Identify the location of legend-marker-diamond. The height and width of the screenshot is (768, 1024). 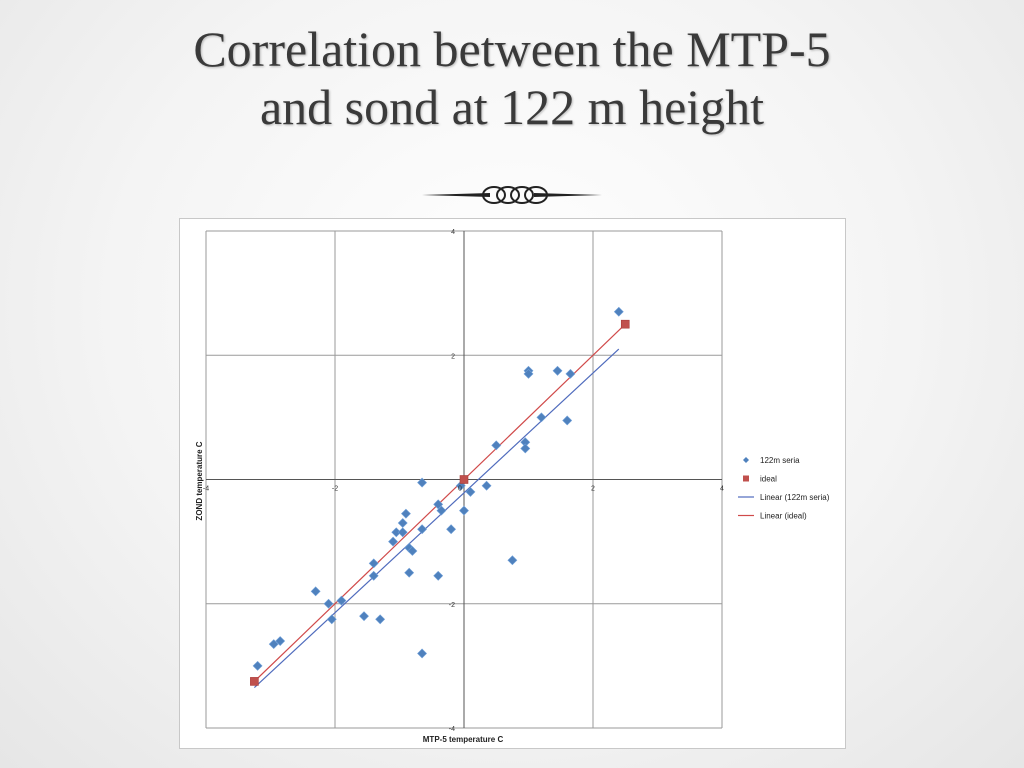
(746, 460).